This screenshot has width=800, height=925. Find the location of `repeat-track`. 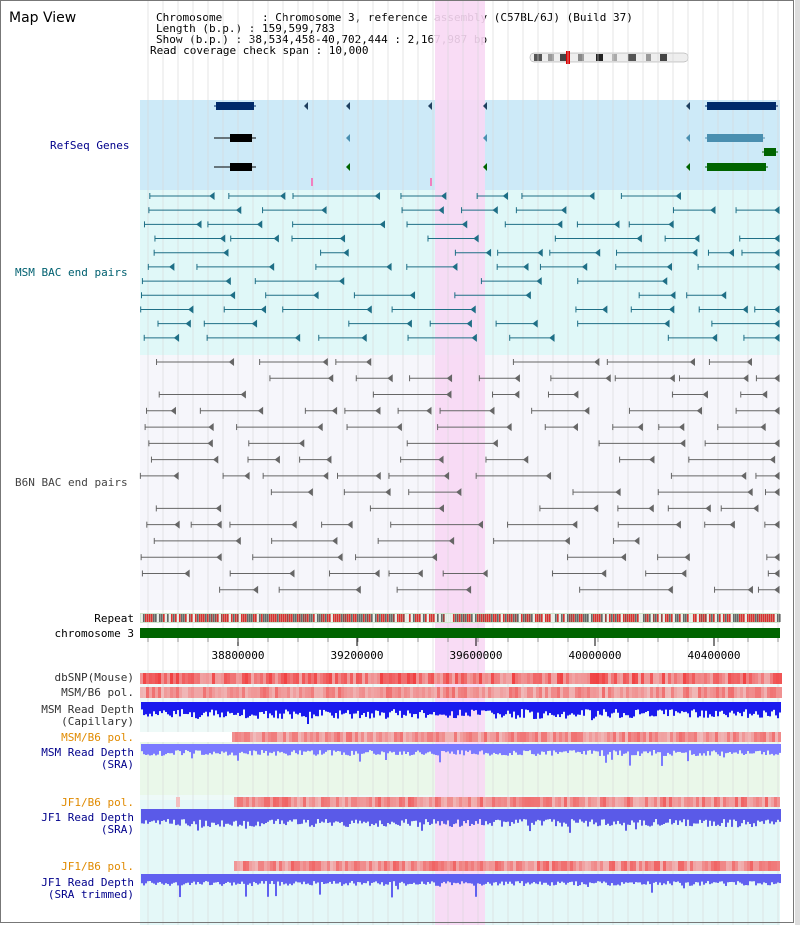

repeat-track is located at coordinates (461, 618).